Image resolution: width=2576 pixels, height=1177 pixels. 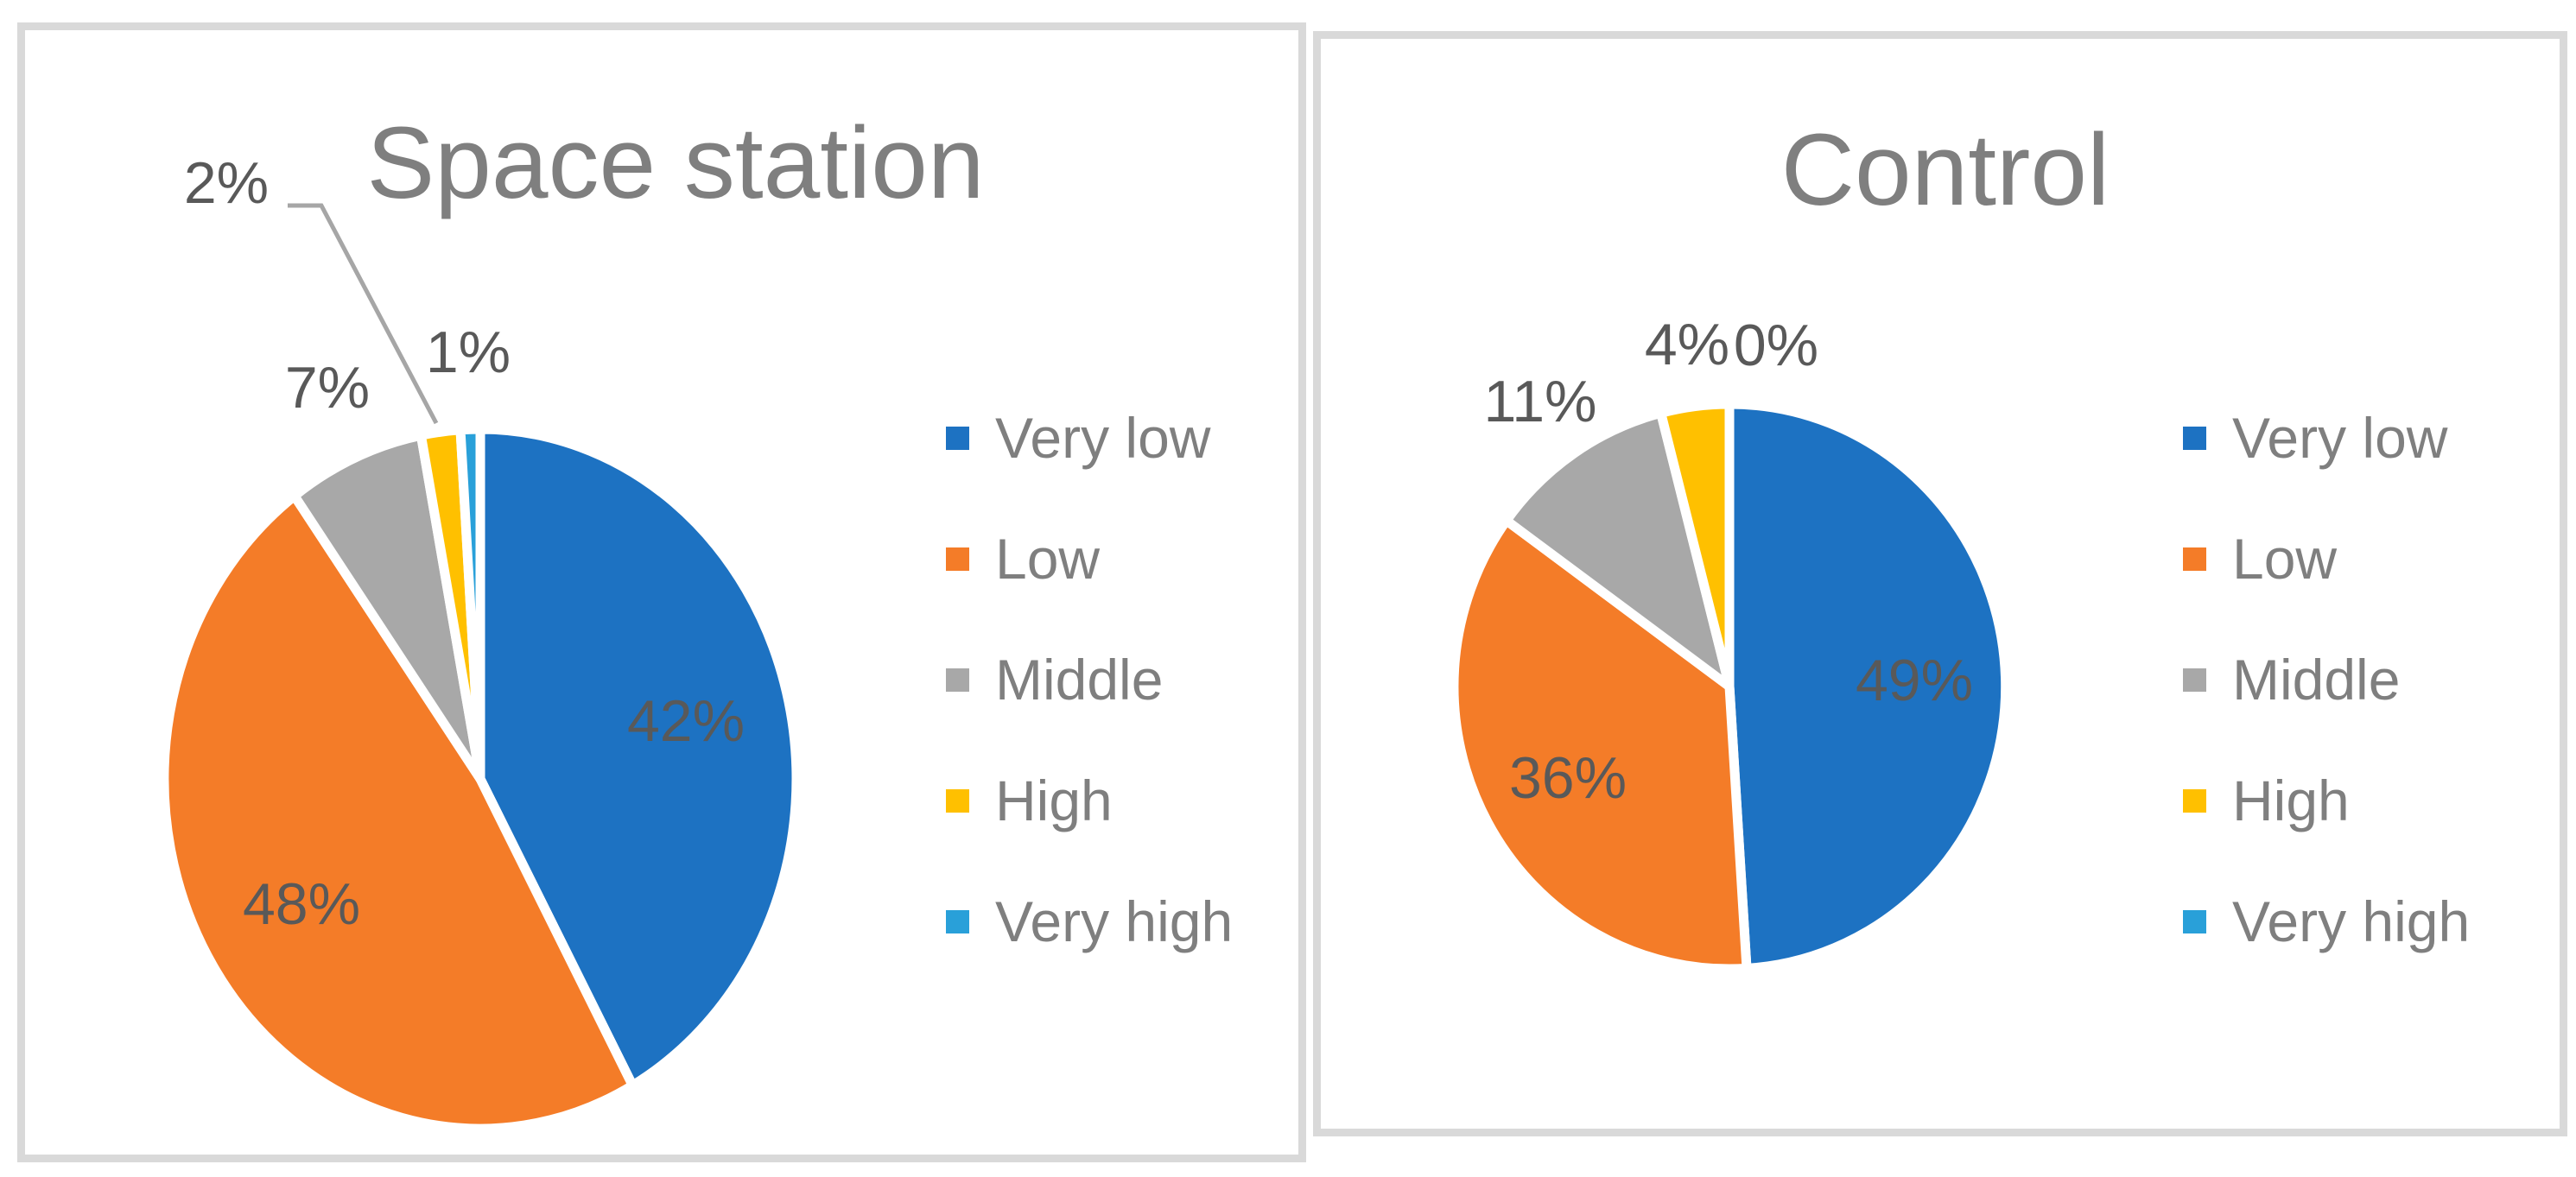 What do you see at coordinates (1945, 170) in the screenshot?
I see `chart-title-control: Control` at bounding box center [1945, 170].